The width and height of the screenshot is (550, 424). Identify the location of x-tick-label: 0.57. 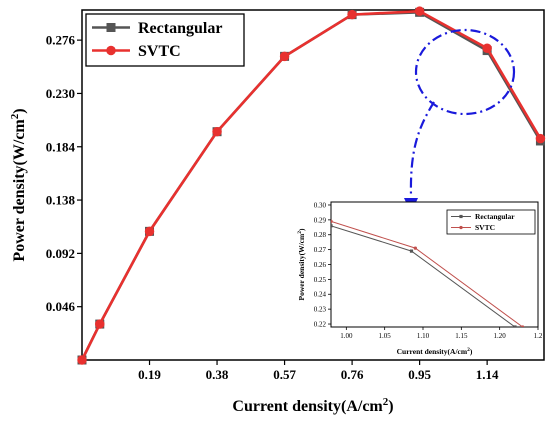
(284, 374).